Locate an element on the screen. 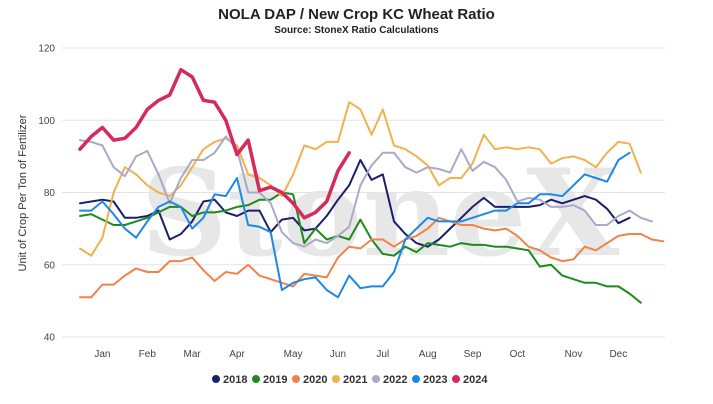  chart-subtitle: Source: StoneX Ratio Calculations is located at coordinates (356, 30).